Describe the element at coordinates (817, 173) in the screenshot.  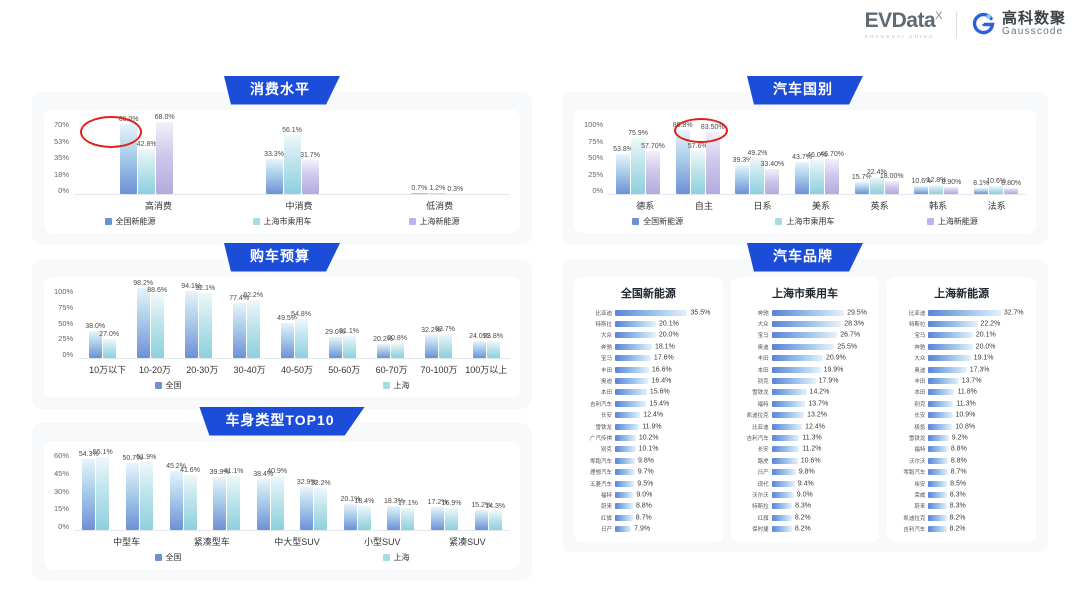
I see `bar: 46.0%` at that location.